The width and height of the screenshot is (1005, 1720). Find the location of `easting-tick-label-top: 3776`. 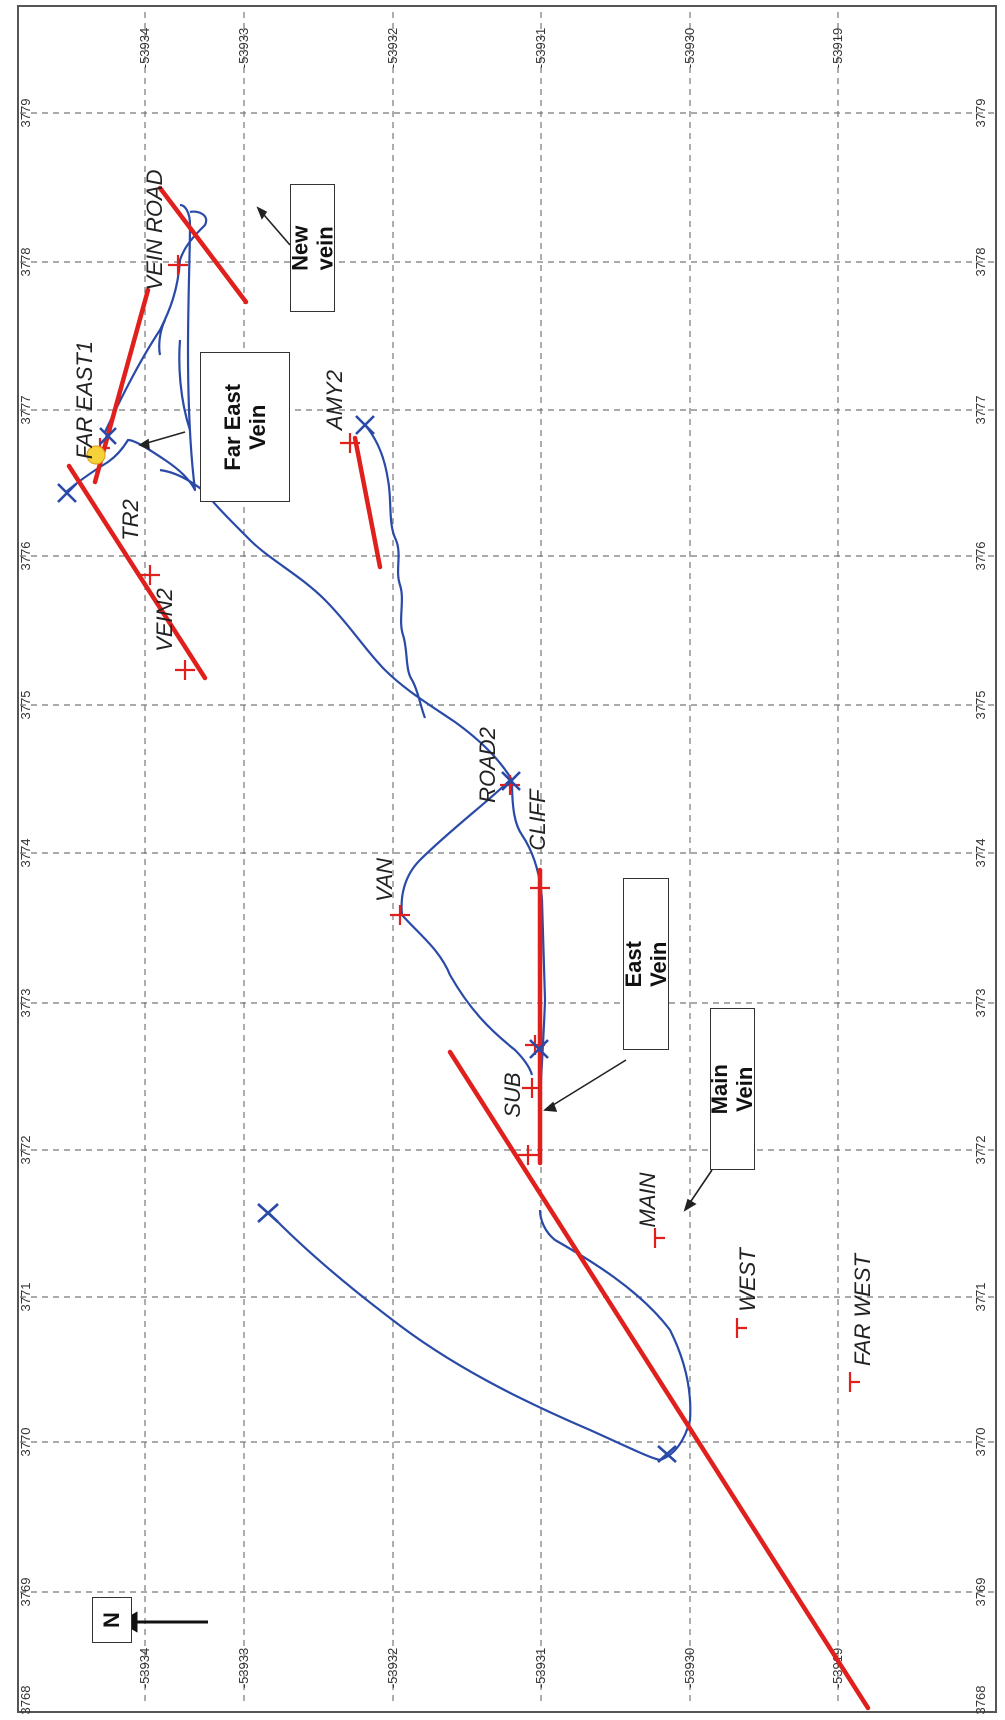

easting-tick-label-top: 3776 is located at coordinates (25, 556).